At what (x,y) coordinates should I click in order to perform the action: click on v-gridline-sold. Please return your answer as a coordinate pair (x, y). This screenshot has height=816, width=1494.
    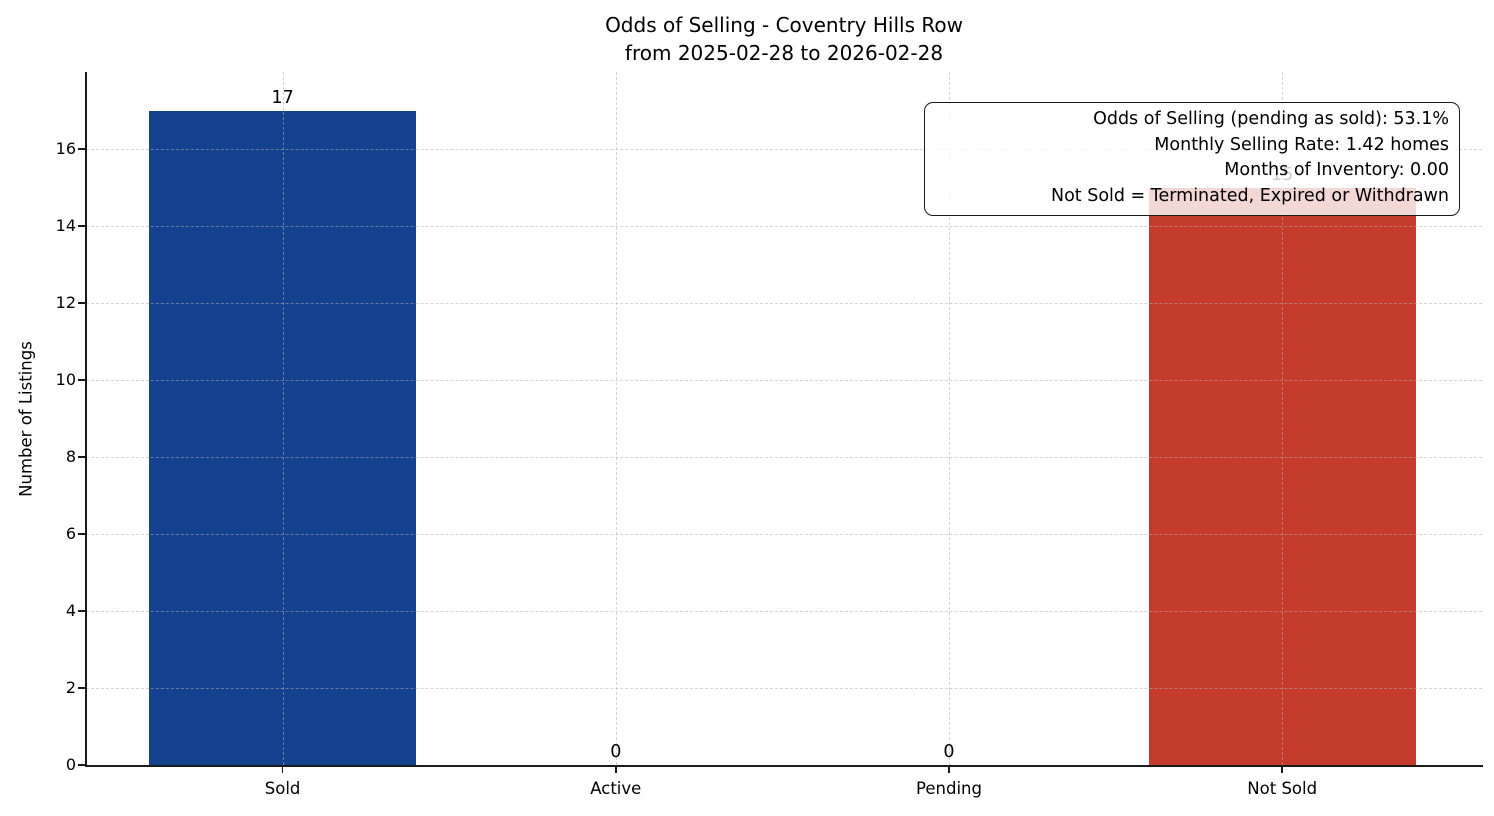
    Looking at the image, I should click on (283, 418).